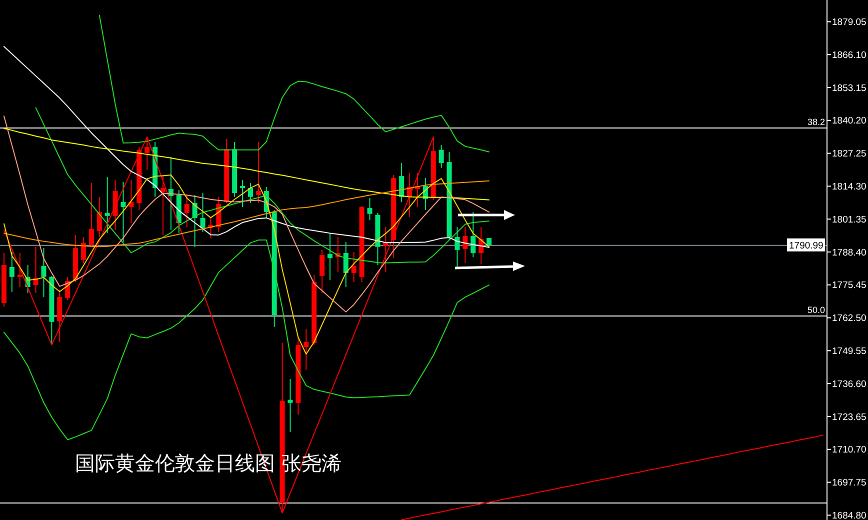 Image resolution: width=868 pixels, height=520 pixels. I want to click on y-tick-label: 1697.75, so click(849, 483).